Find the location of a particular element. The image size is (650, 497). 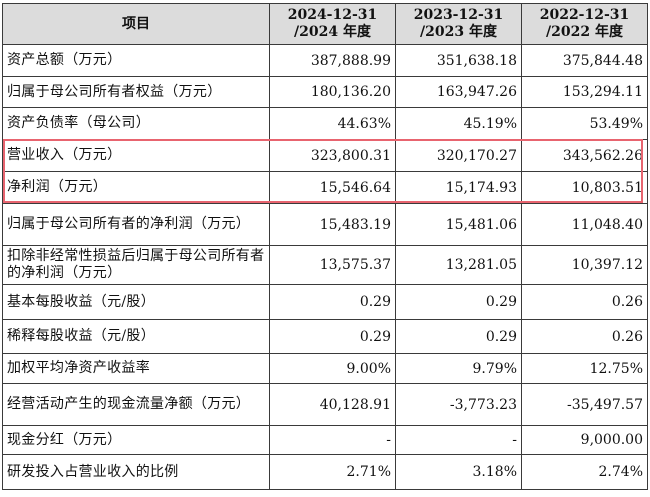

table-row-roe: 加权平均净资产收益率 9.00% 9.79% 12.75% is located at coordinates (325, 368).